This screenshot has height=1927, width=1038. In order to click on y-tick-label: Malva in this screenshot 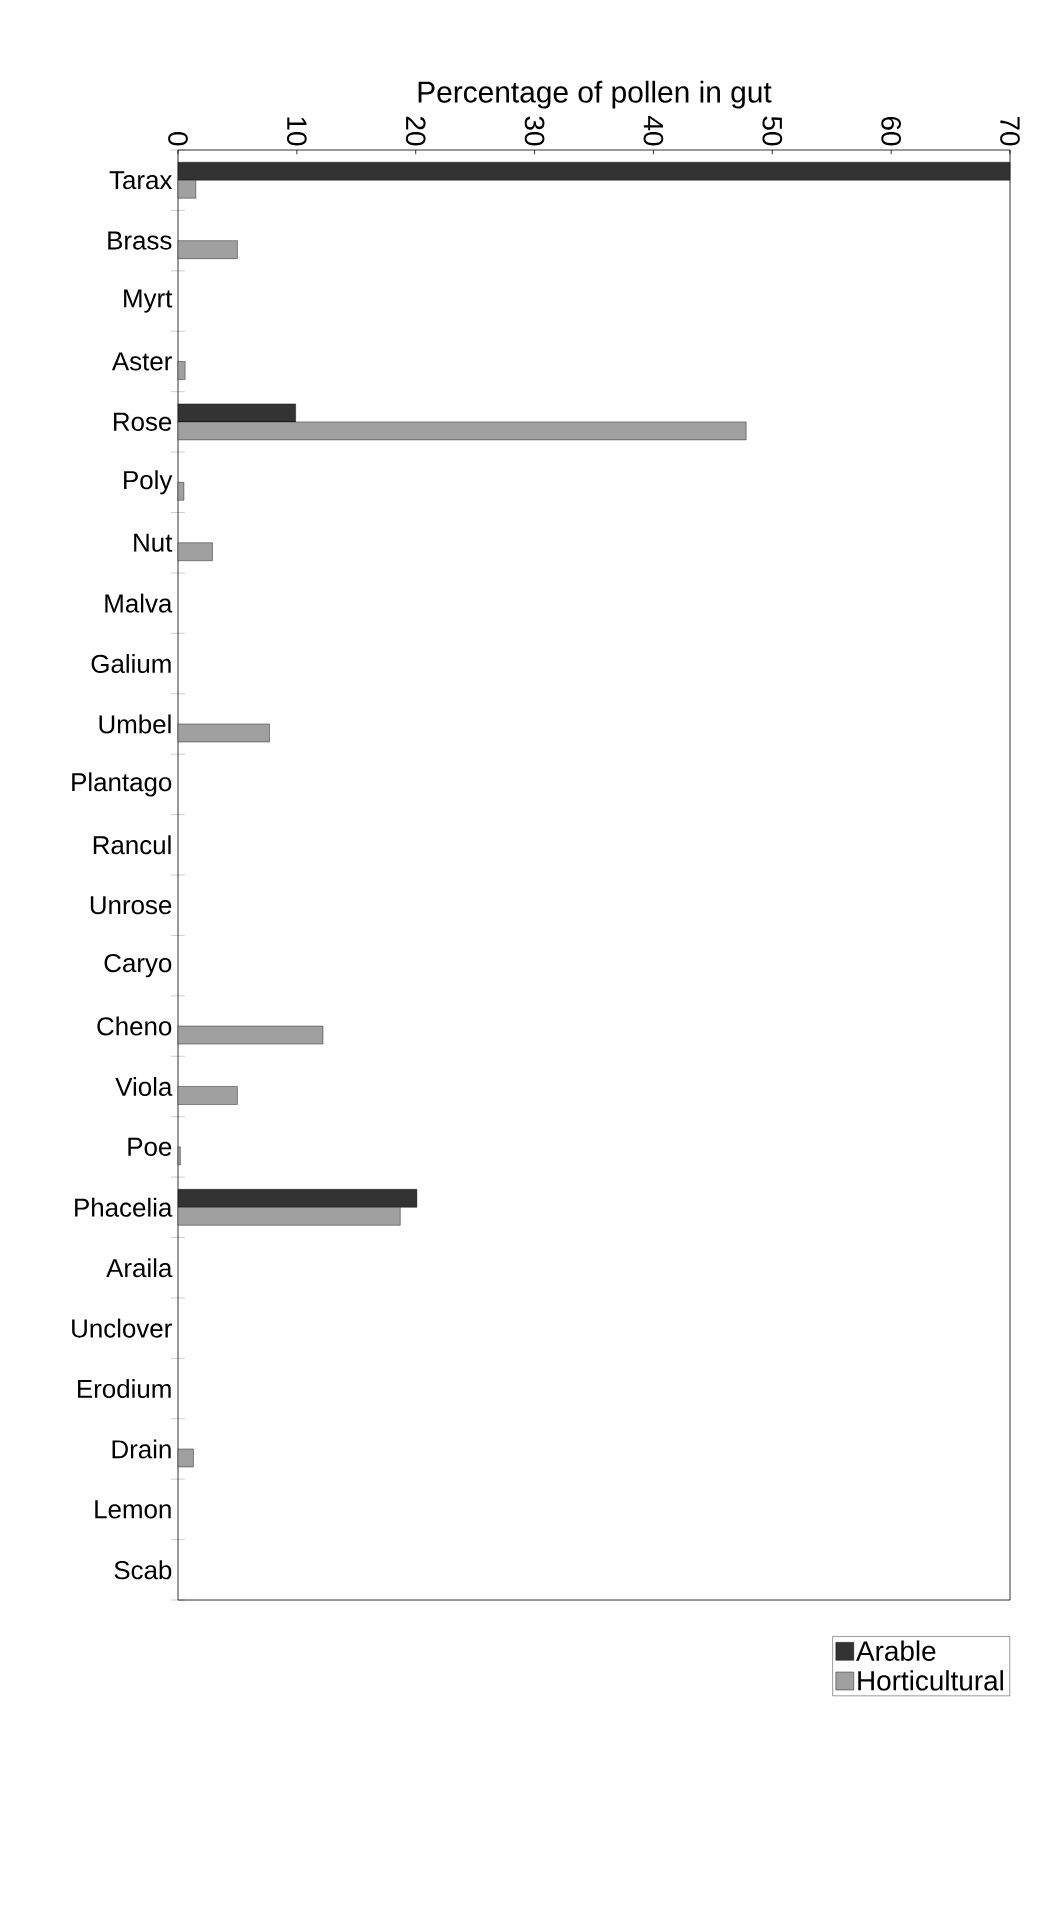, I will do `click(139, 603)`.